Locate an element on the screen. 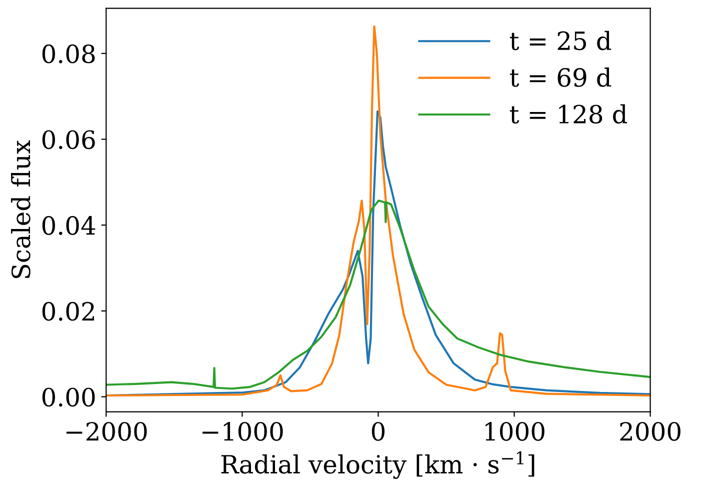 The width and height of the screenshot is (703, 492). x-tick-label: 0 is located at coordinates (378, 431).